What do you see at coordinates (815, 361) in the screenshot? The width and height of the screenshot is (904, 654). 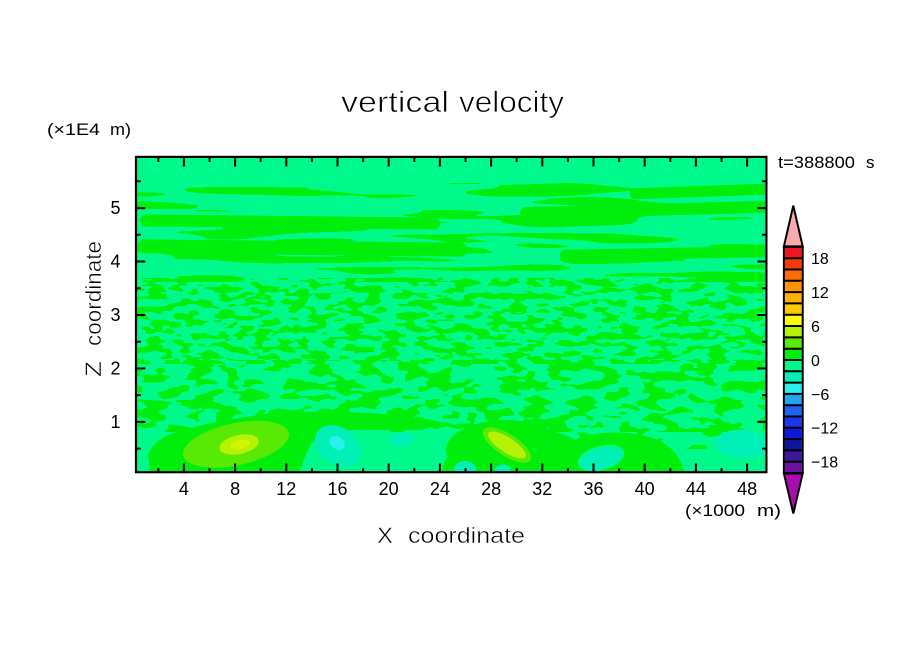 I see `svg-text: 0` at bounding box center [815, 361].